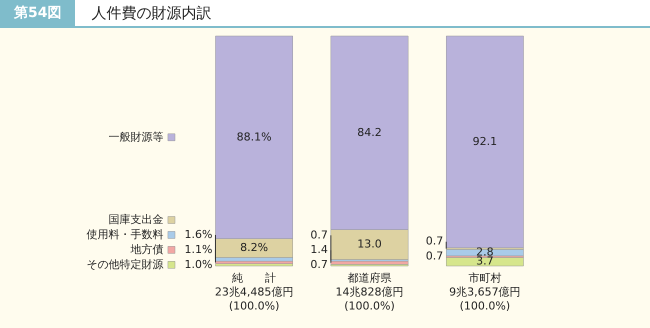 This screenshot has height=328, width=650. Describe the element at coordinates (151, 13) in the screenshot. I see `chart-title: 人件費の財源内訳` at that location.